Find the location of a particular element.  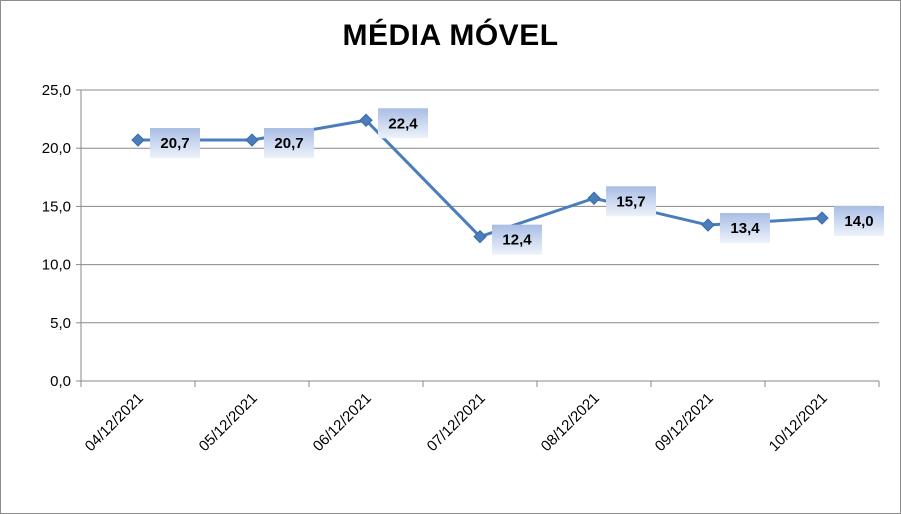

y-tick-label: 25,0 is located at coordinates (56, 90).